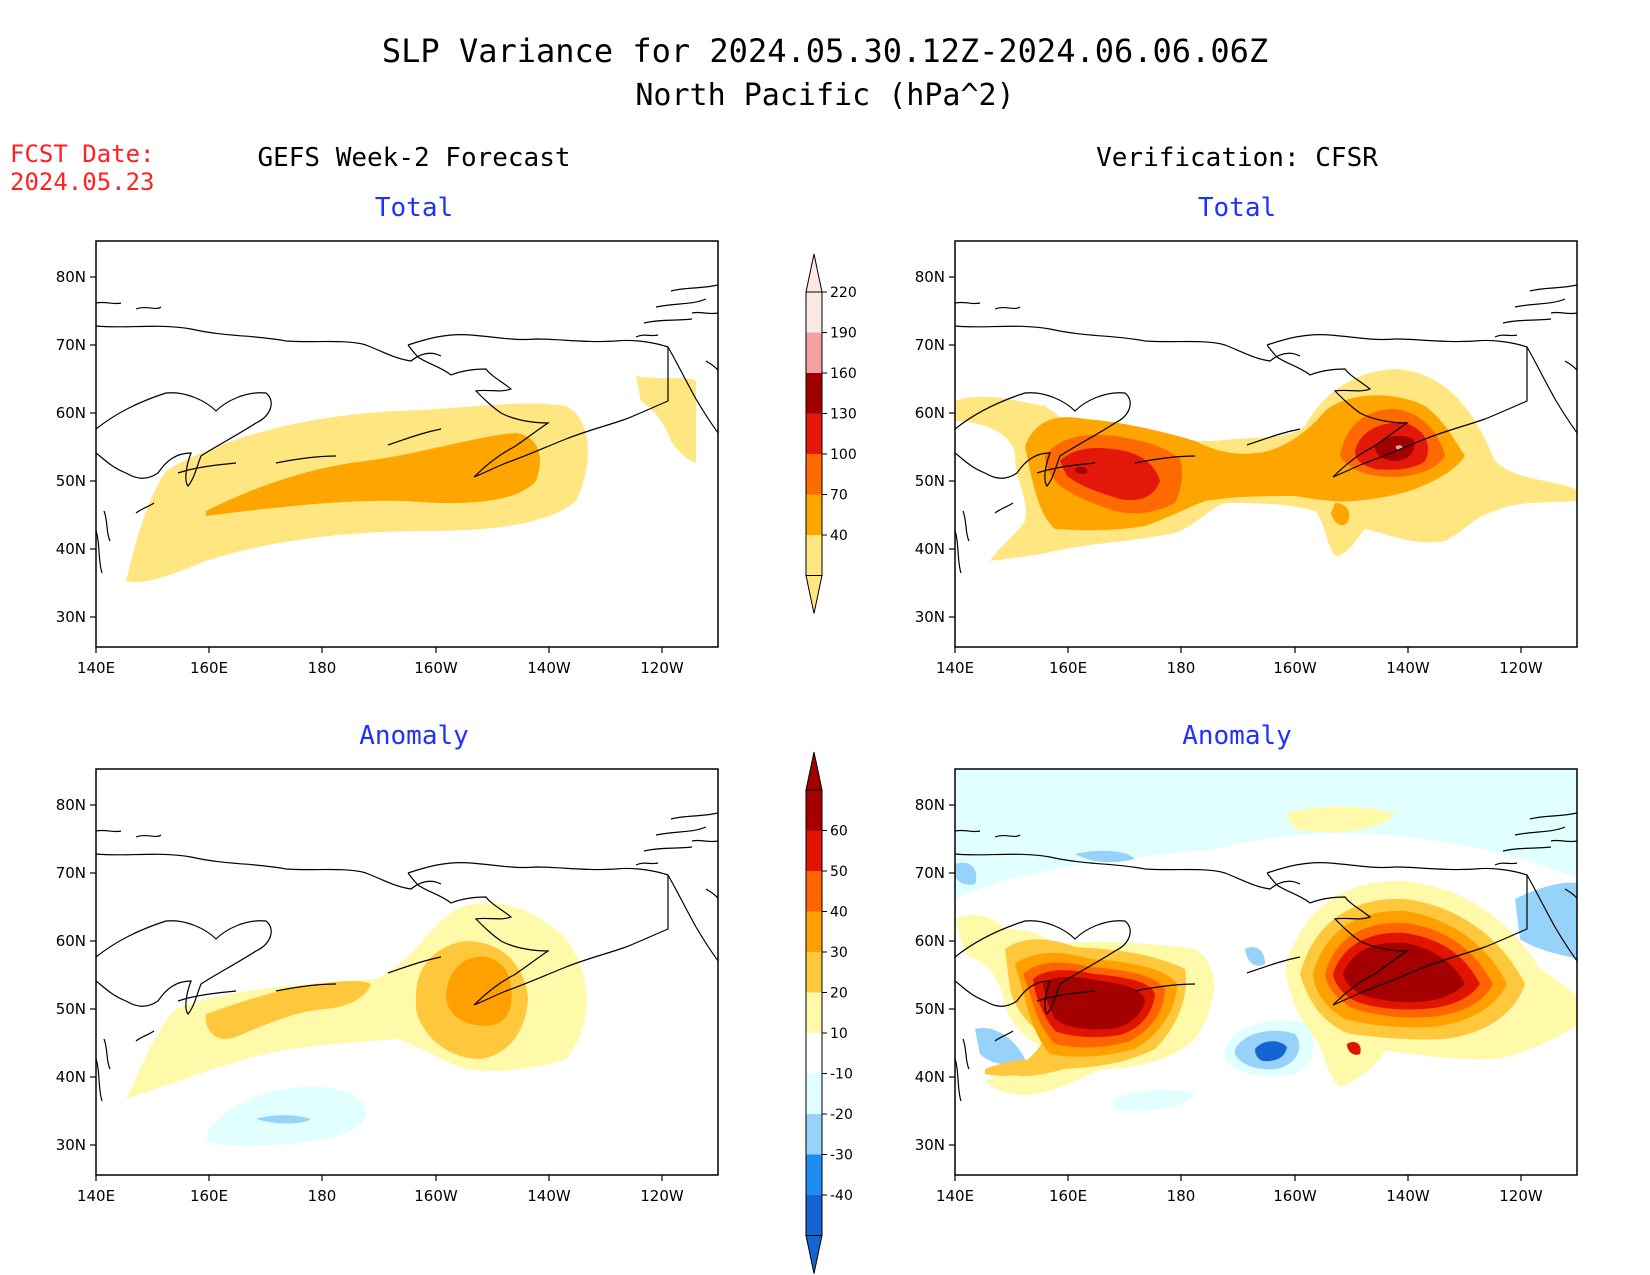 The width and height of the screenshot is (1650, 1275). Describe the element at coordinates (82, 154) in the screenshot. I see `fcst-date-label: FCST Date:` at that location.